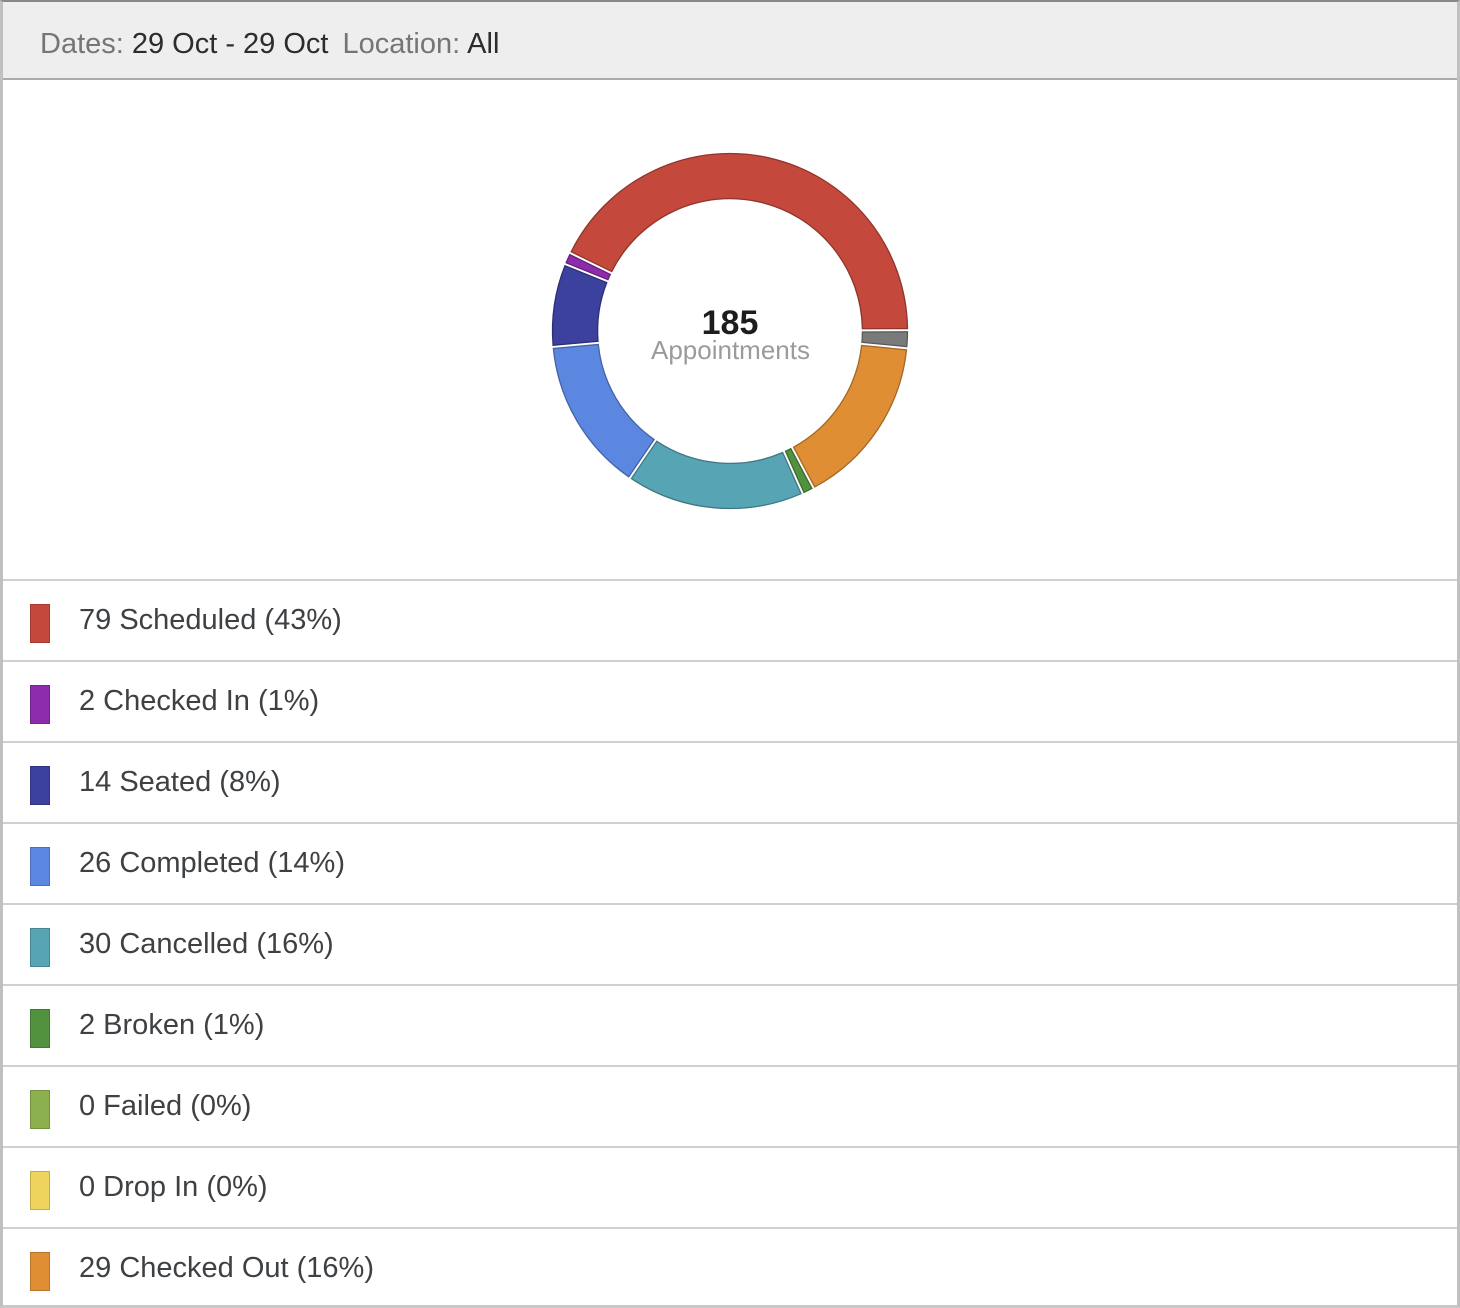 The height and width of the screenshot is (1308, 1460). I want to click on svg-text: Appointments, so click(730, 350).